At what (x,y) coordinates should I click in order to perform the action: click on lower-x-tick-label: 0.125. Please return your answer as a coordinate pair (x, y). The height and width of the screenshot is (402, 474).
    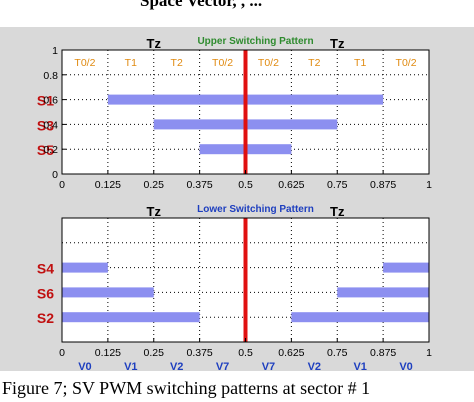
    Looking at the image, I should click on (108, 353).